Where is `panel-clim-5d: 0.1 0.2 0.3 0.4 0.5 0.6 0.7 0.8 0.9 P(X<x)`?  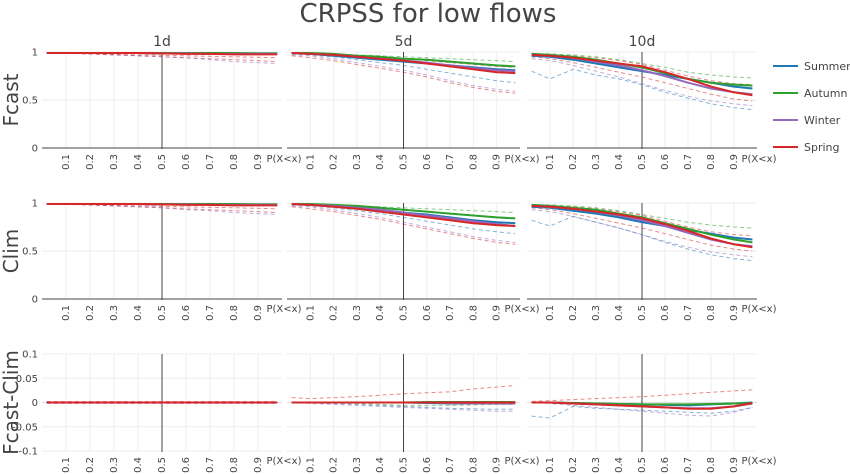
panel-clim-5d: 0.1 0.2 0.3 0.4 0.5 0.6 0.7 0.8 0.9 P(X<x) is located at coordinates (413, 261).